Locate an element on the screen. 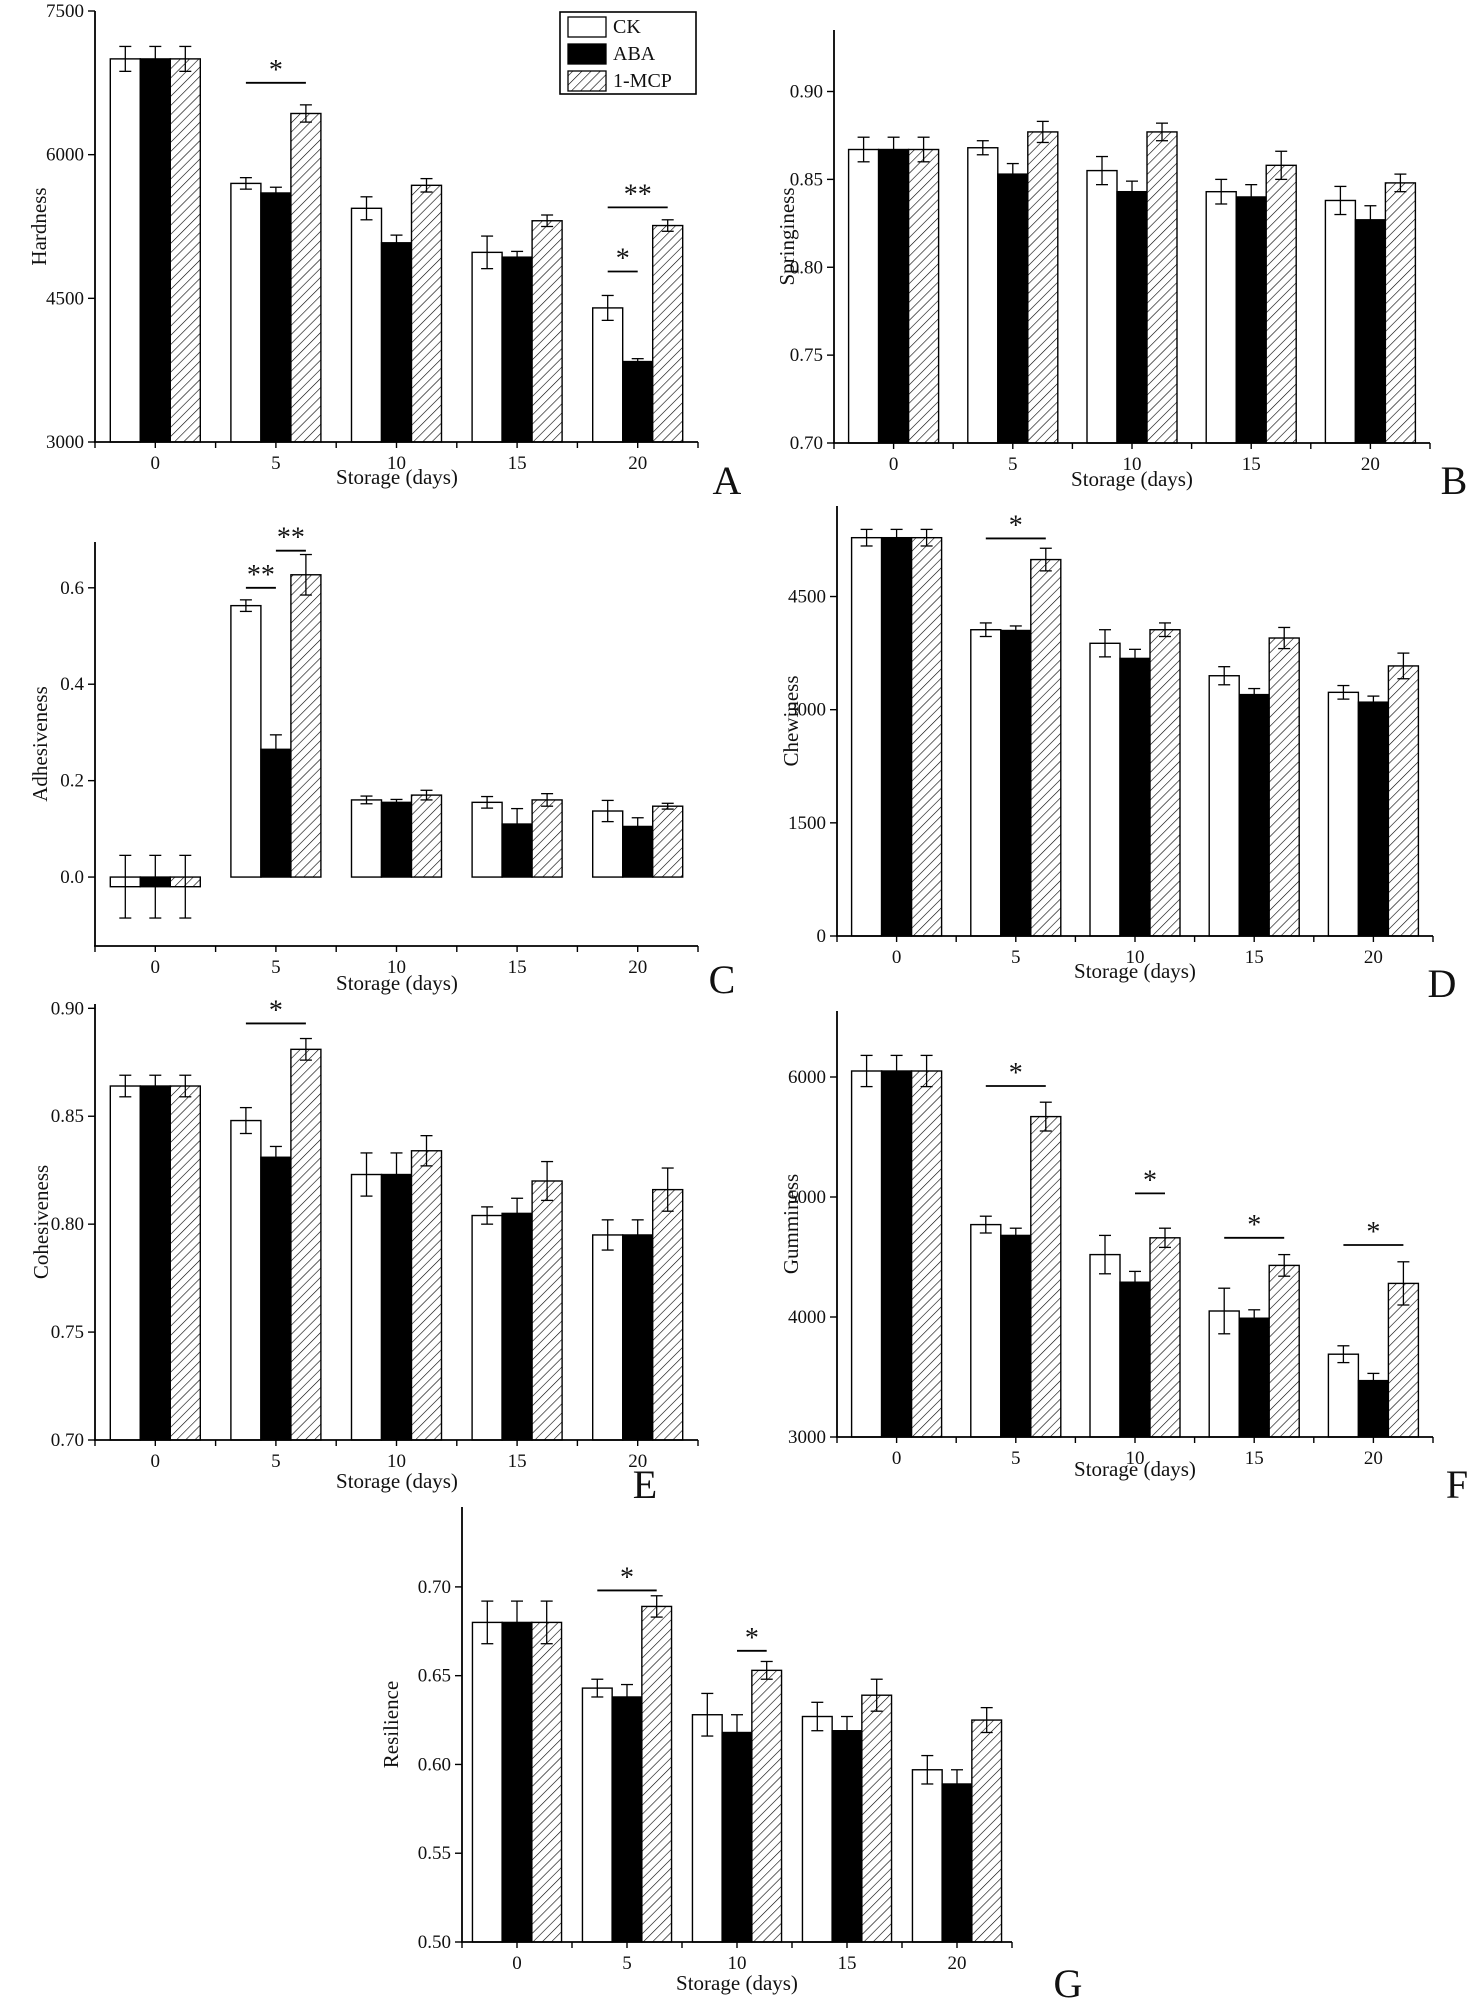 The width and height of the screenshot is (1483, 2000). significance-label: ** is located at coordinates (261, 575).